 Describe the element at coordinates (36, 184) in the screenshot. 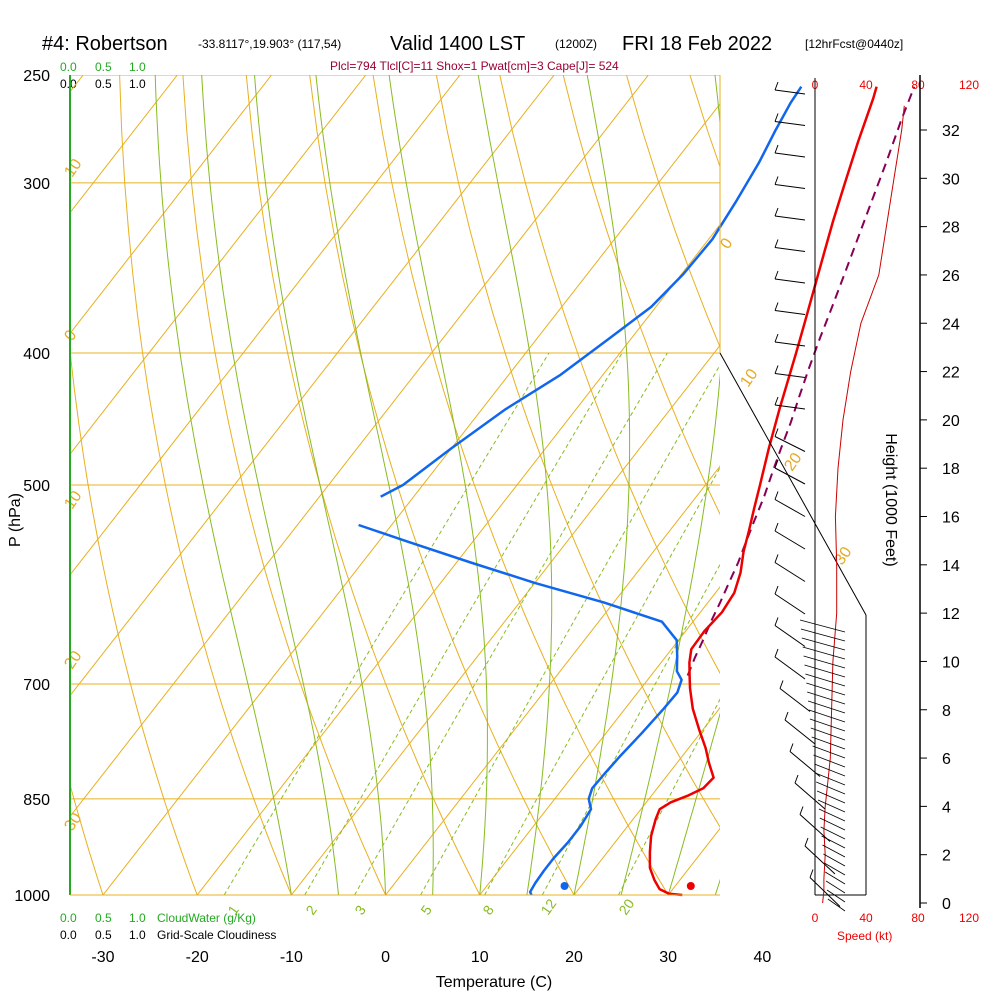

I see `pressure-tick-label: 300` at that location.